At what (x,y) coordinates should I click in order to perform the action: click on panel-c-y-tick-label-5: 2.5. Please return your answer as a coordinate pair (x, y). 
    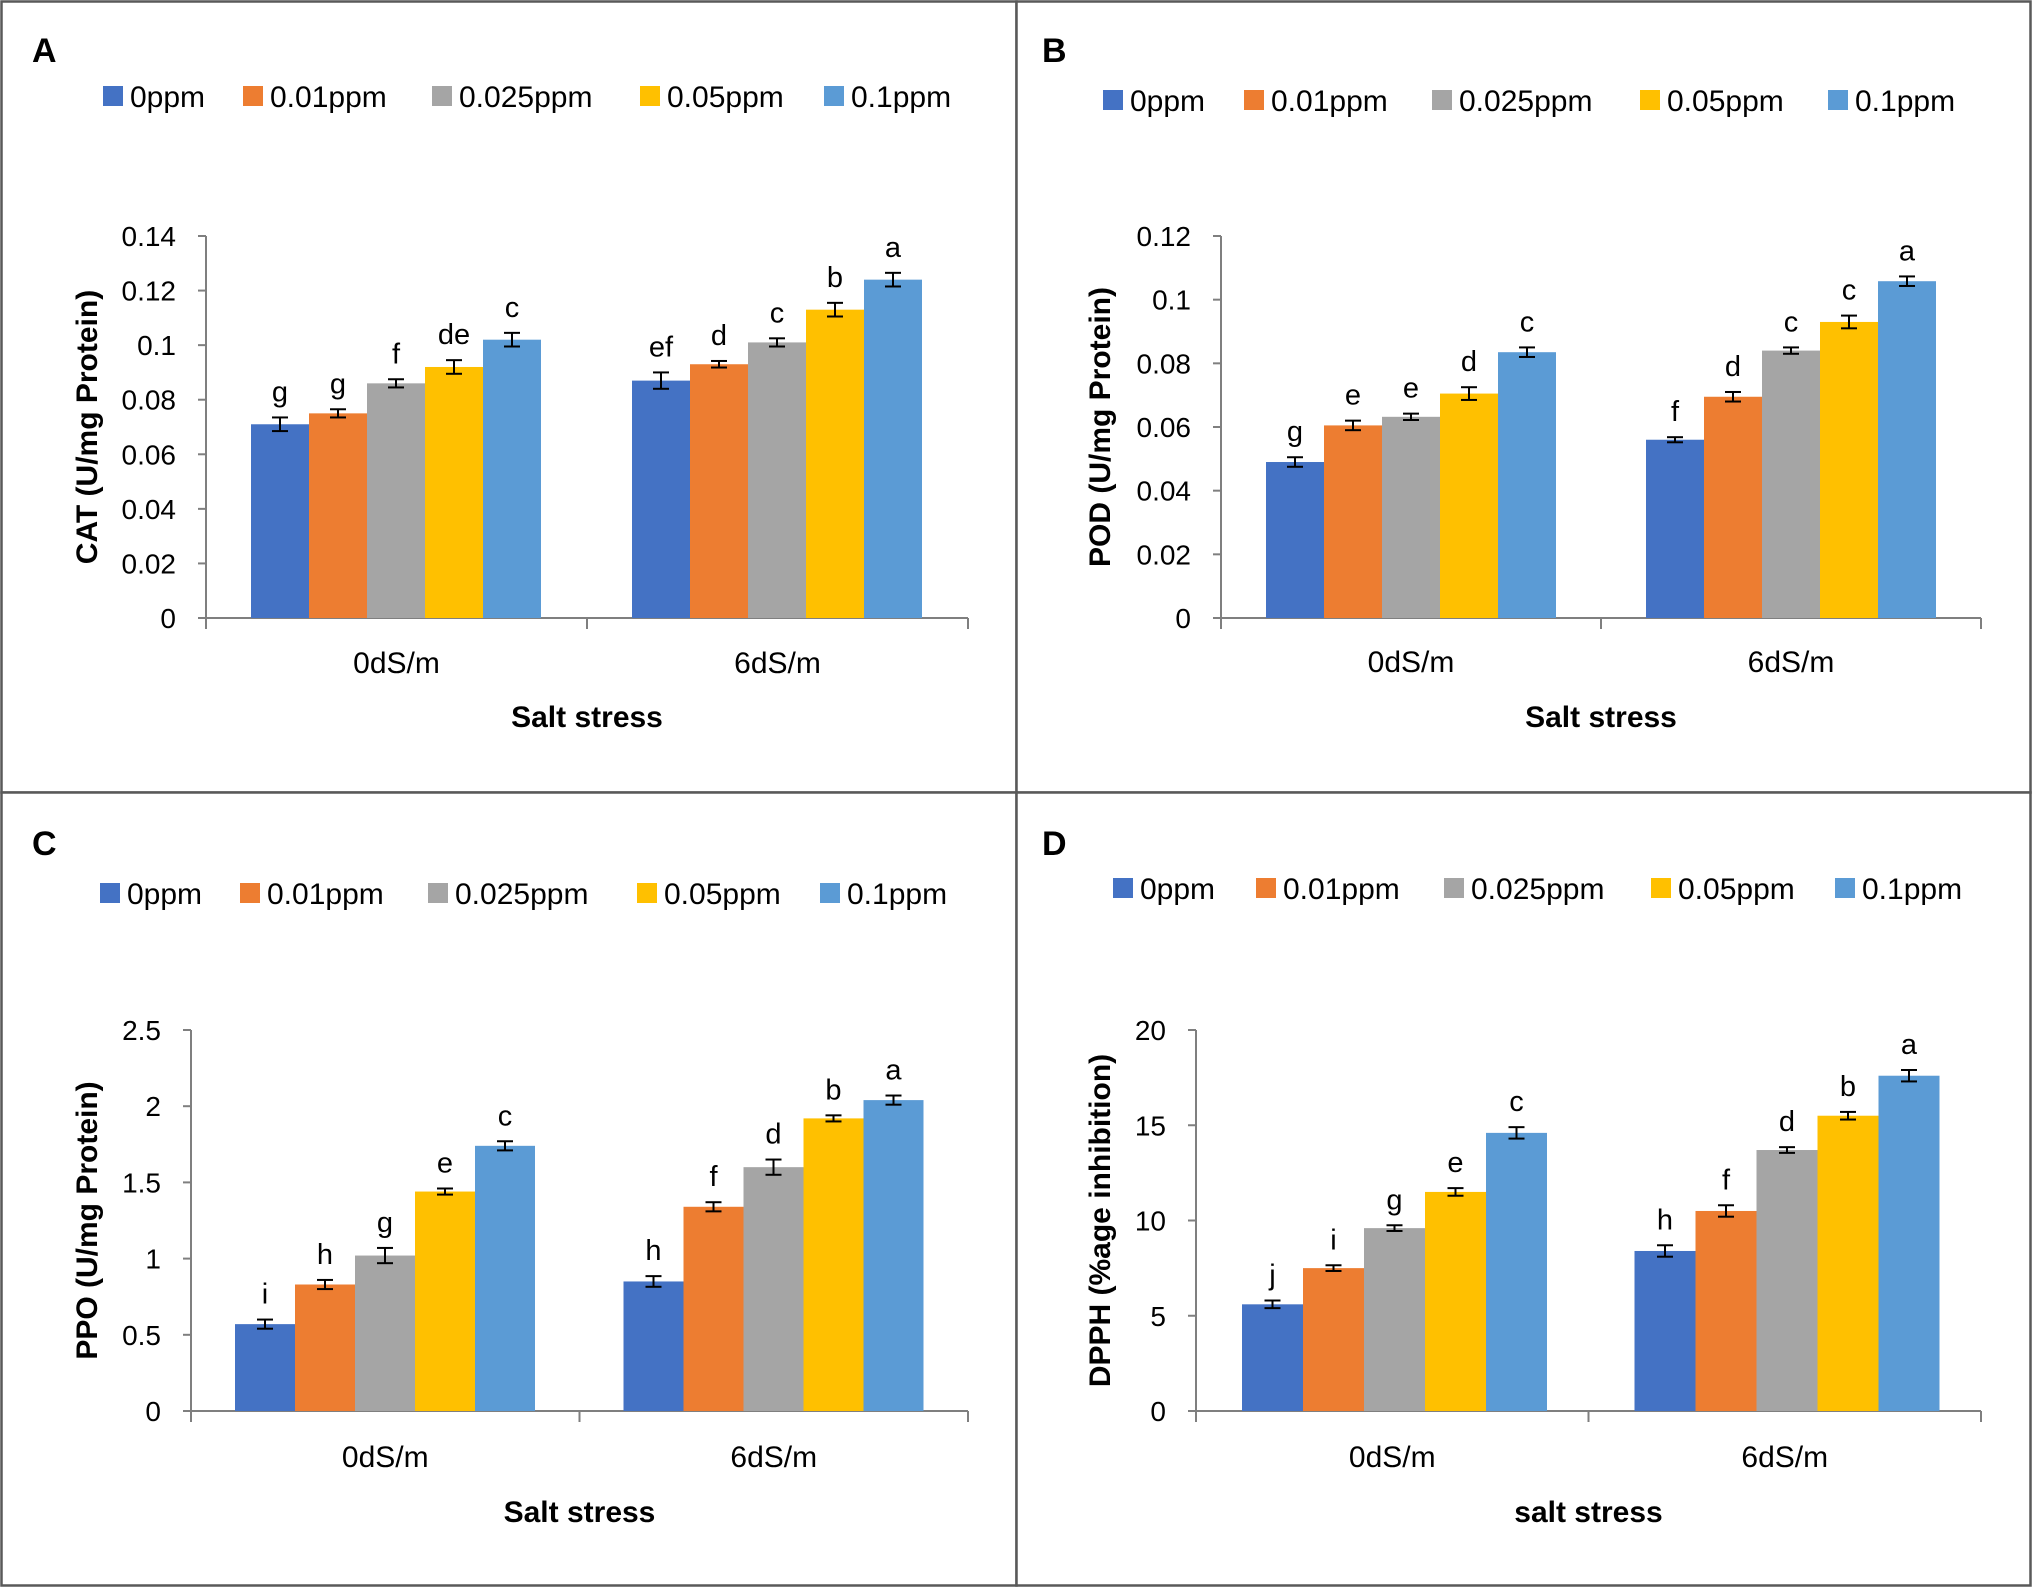
    Looking at the image, I should click on (141, 1030).